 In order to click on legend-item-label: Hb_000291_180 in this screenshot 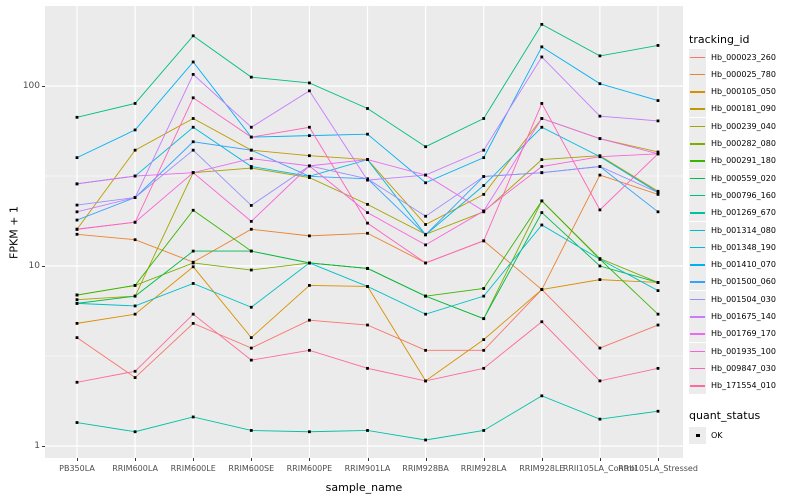, I will do `click(743, 161)`.